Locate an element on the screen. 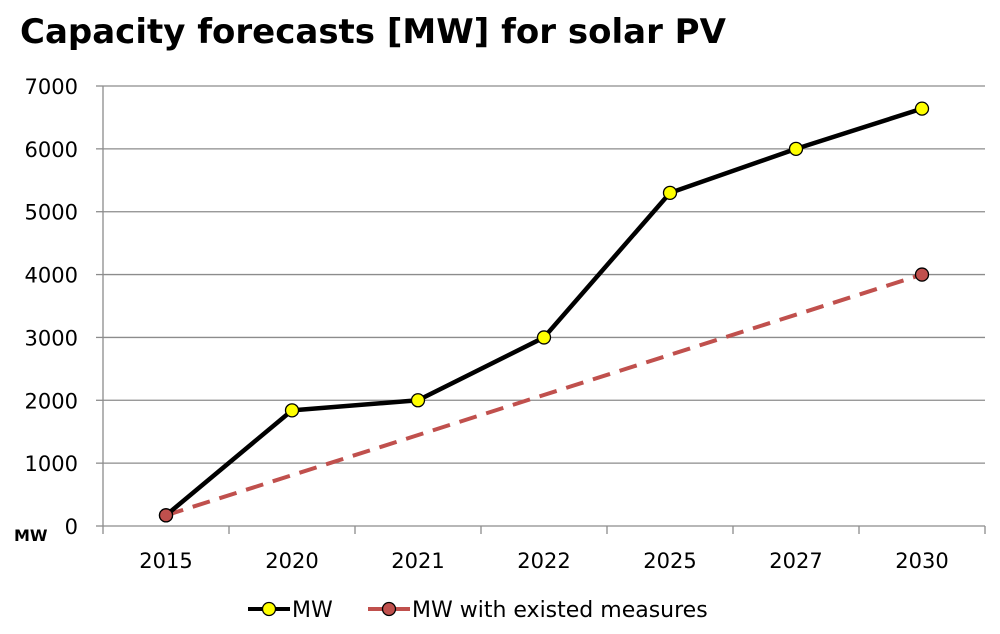 This screenshot has height=634, width=1000. y-tick-label: 5000 is located at coordinates (51, 213).